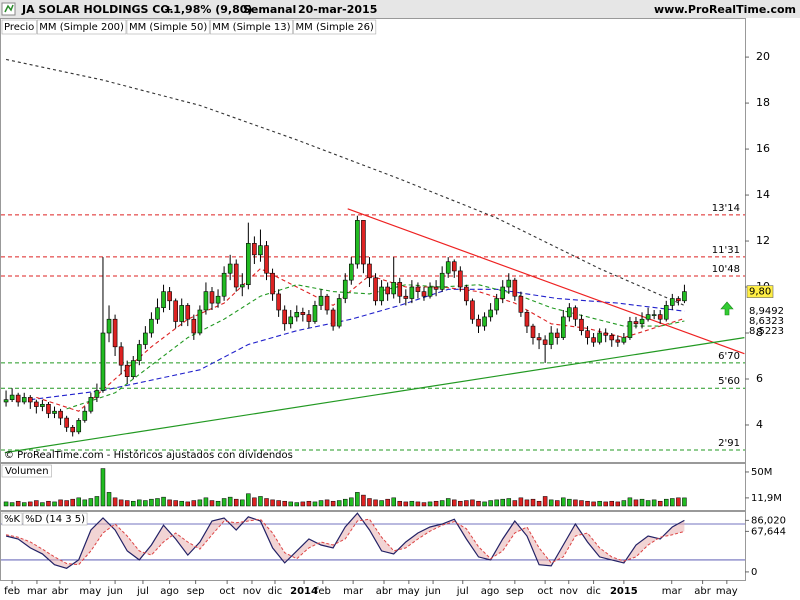 This screenshot has width=800, height=600. Describe the element at coordinates (729, 381) in the screenshot. I see `level-label: 5'60` at that location.